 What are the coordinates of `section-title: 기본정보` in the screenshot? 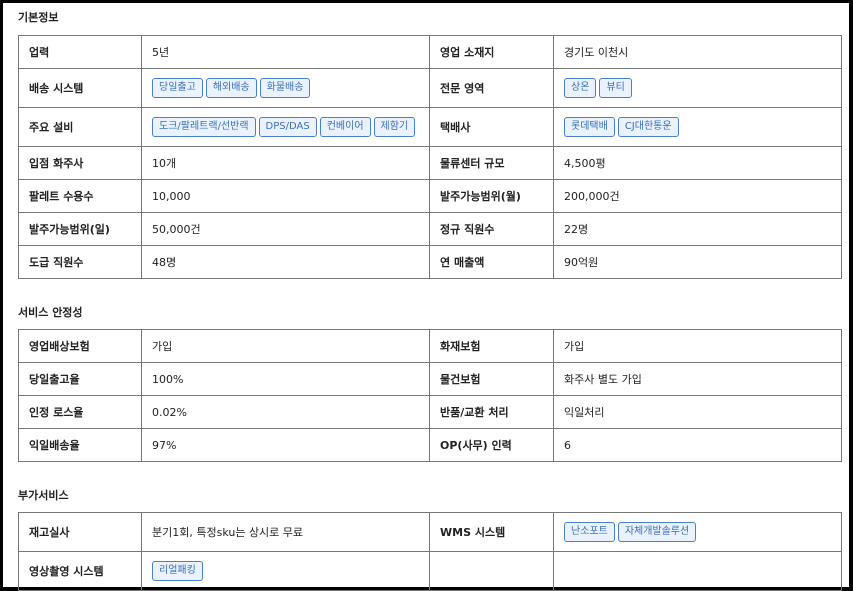 It's located at (38, 17).